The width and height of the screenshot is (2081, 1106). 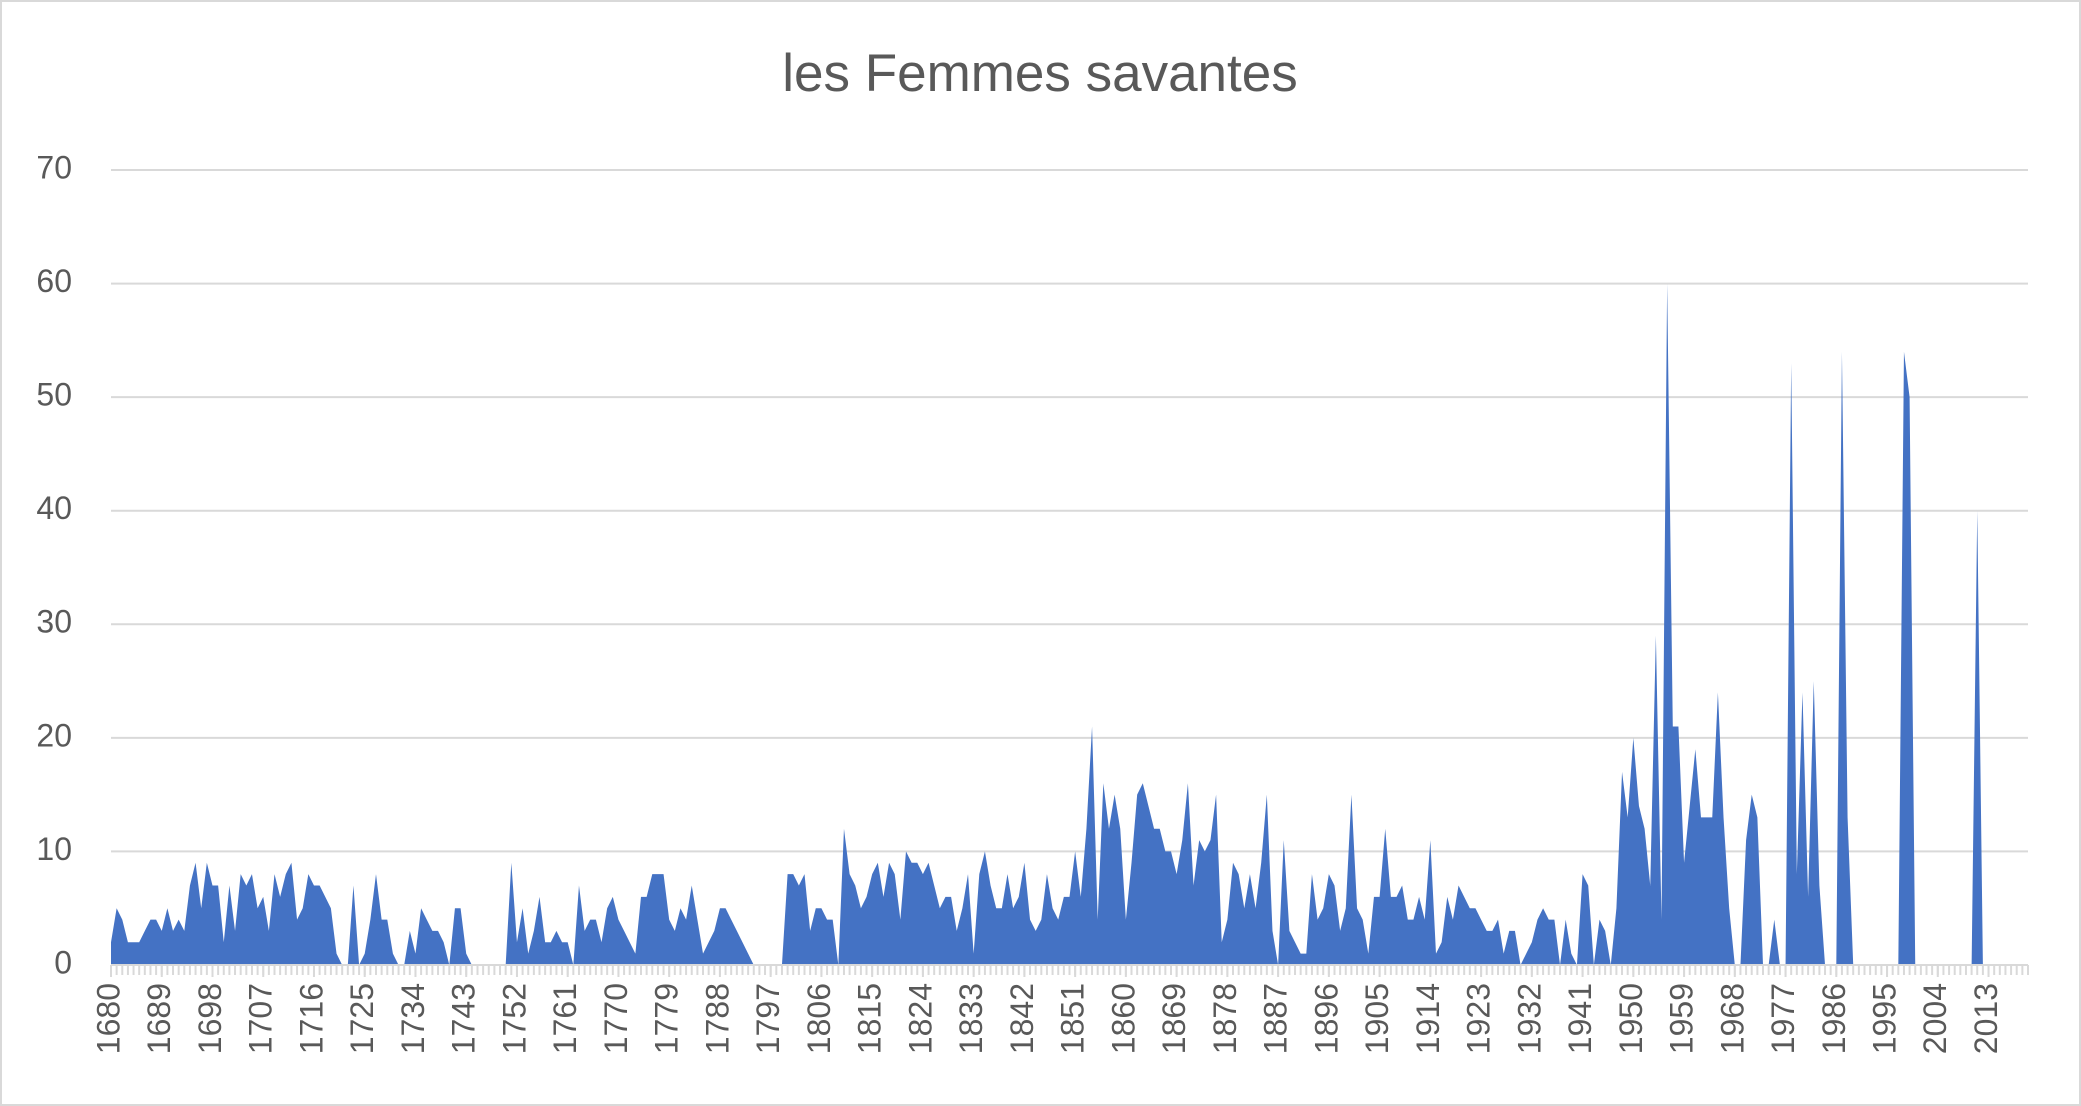 I want to click on x-tick-label: 1770, so click(x=616, y=1018).